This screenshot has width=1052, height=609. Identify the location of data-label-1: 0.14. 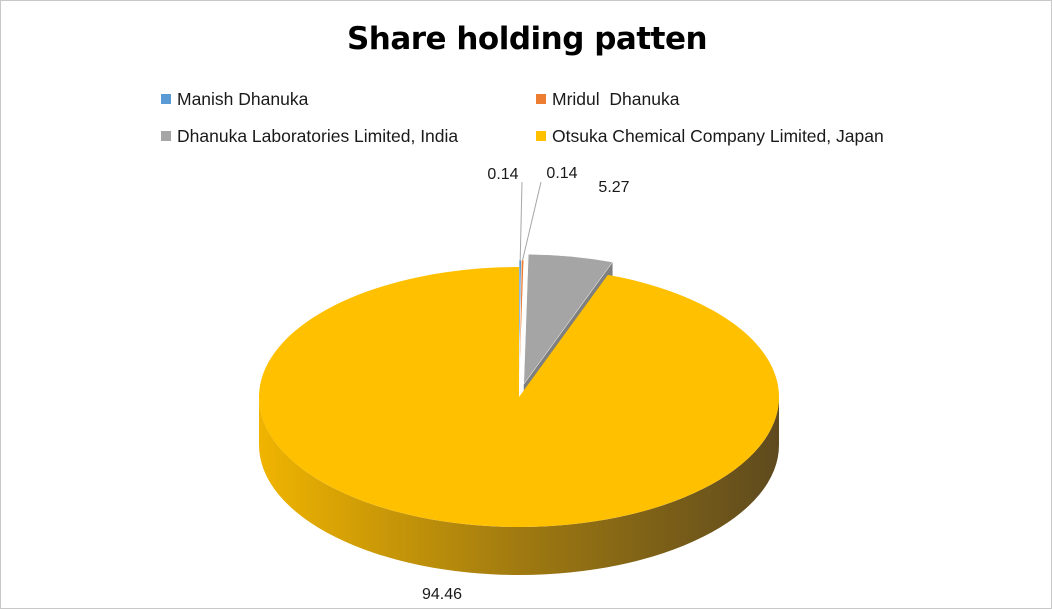
(502, 174).